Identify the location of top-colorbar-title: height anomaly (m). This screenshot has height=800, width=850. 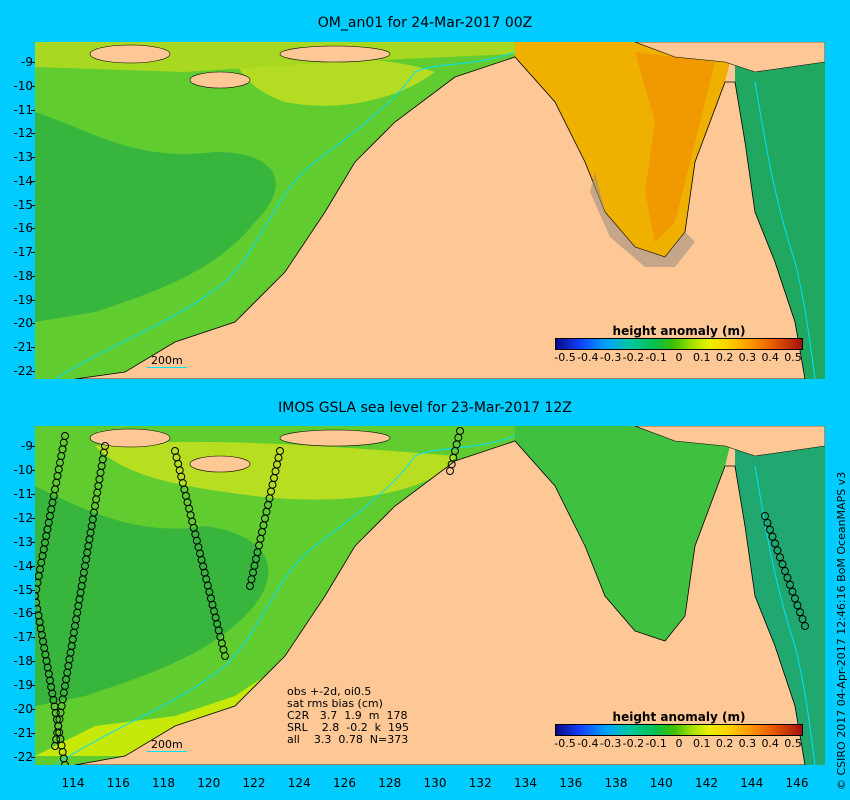
(679, 331).